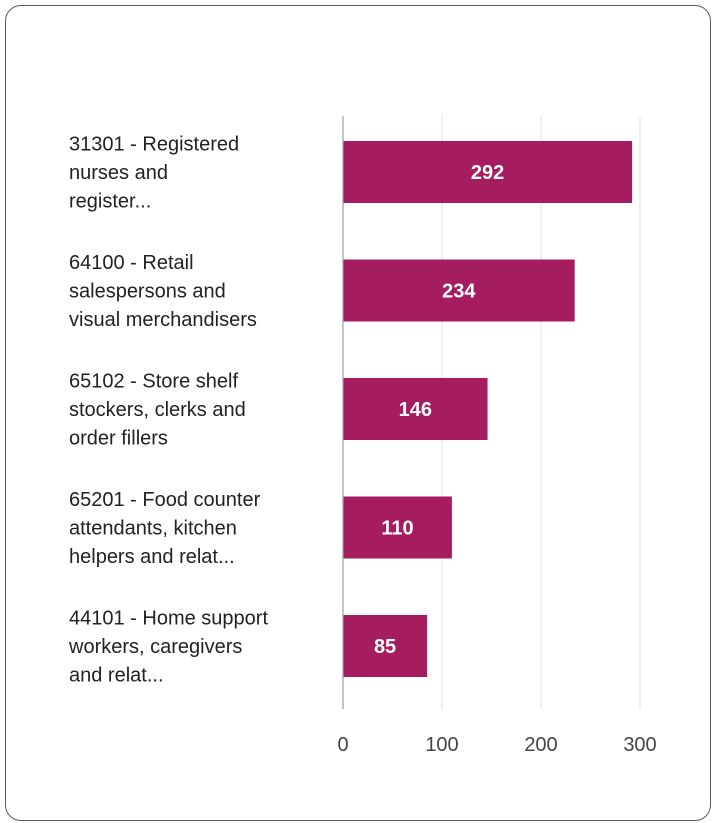 This screenshot has width=718, height=823. Describe the element at coordinates (165, 500) in the screenshot. I see `category-label-line: 65201 - Food counter` at that location.